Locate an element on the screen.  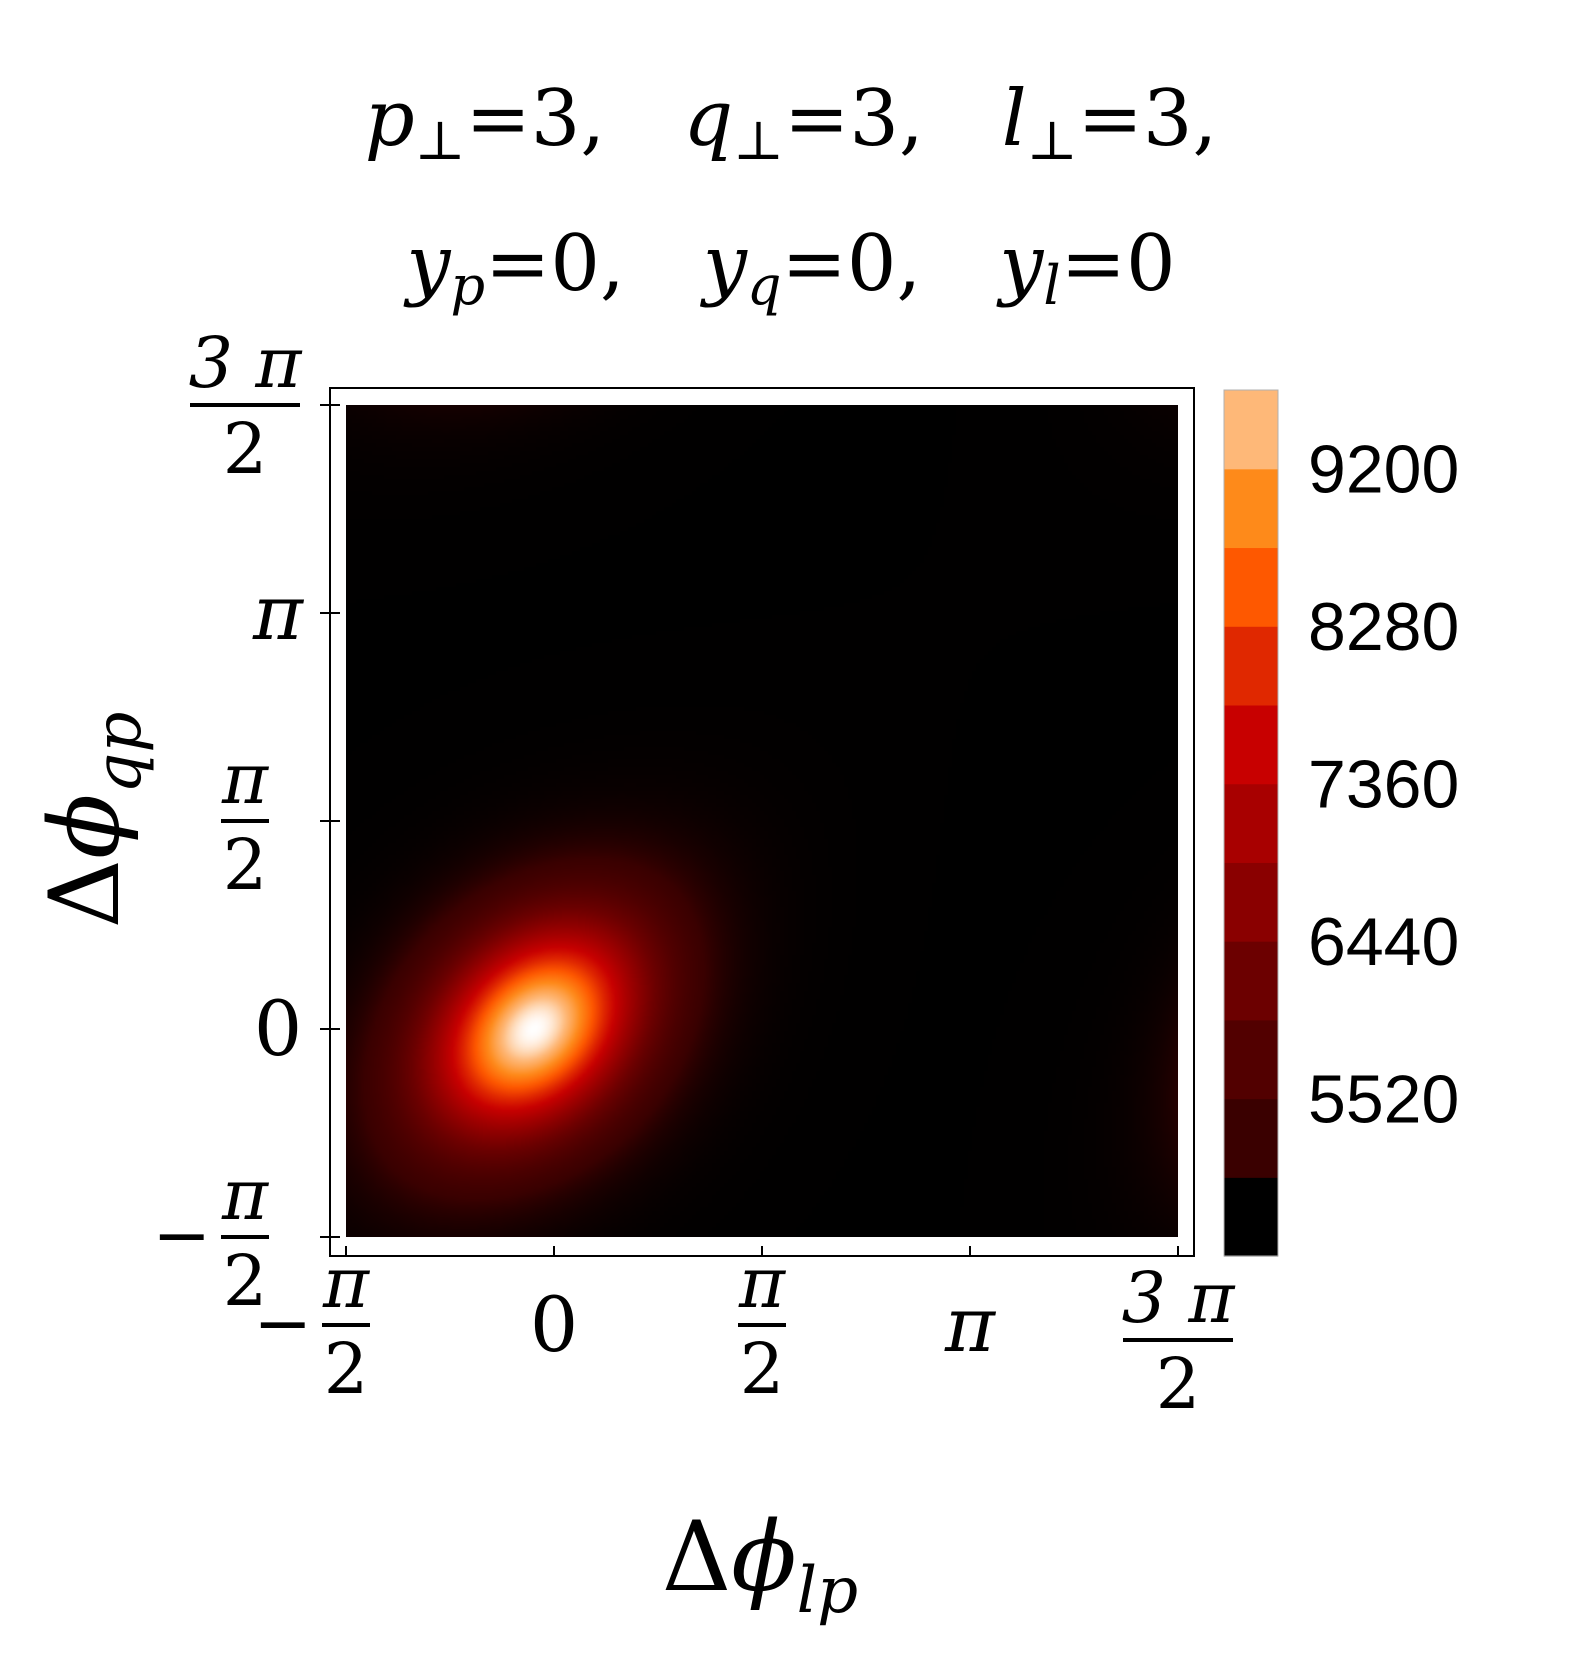
y-axis-label-text: Δϕqp is located at coordinates (92, 820).